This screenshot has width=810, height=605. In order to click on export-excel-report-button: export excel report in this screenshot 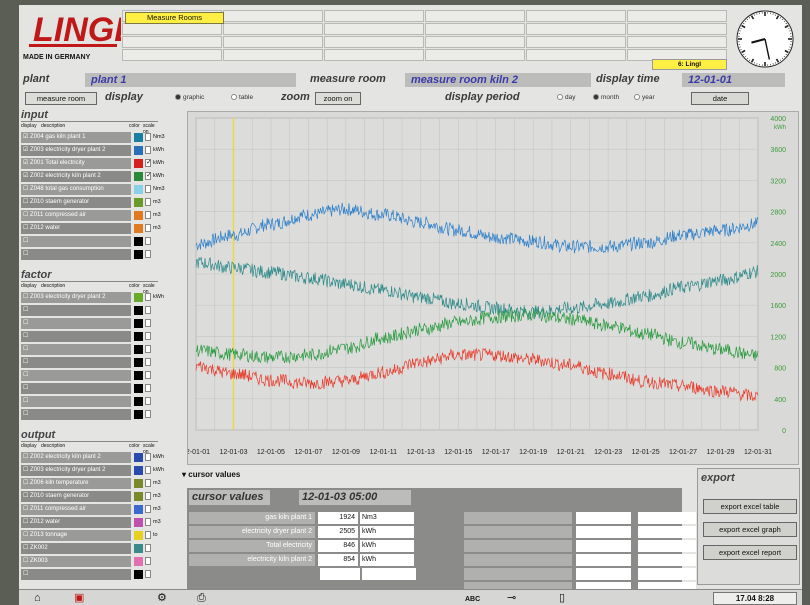, I will do `click(750, 552)`.